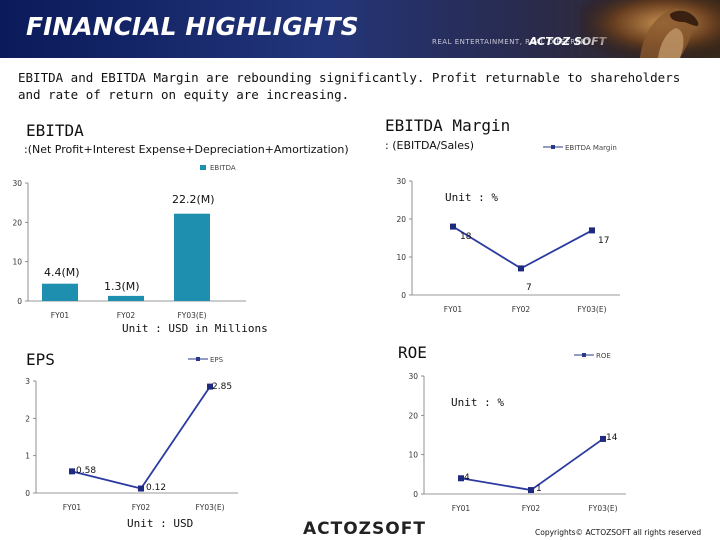 This screenshot has height=540, width=720. Describe the element at coordinates (413, 376) in the screenshot. I see `roe-ytick-label: 30` at that location.